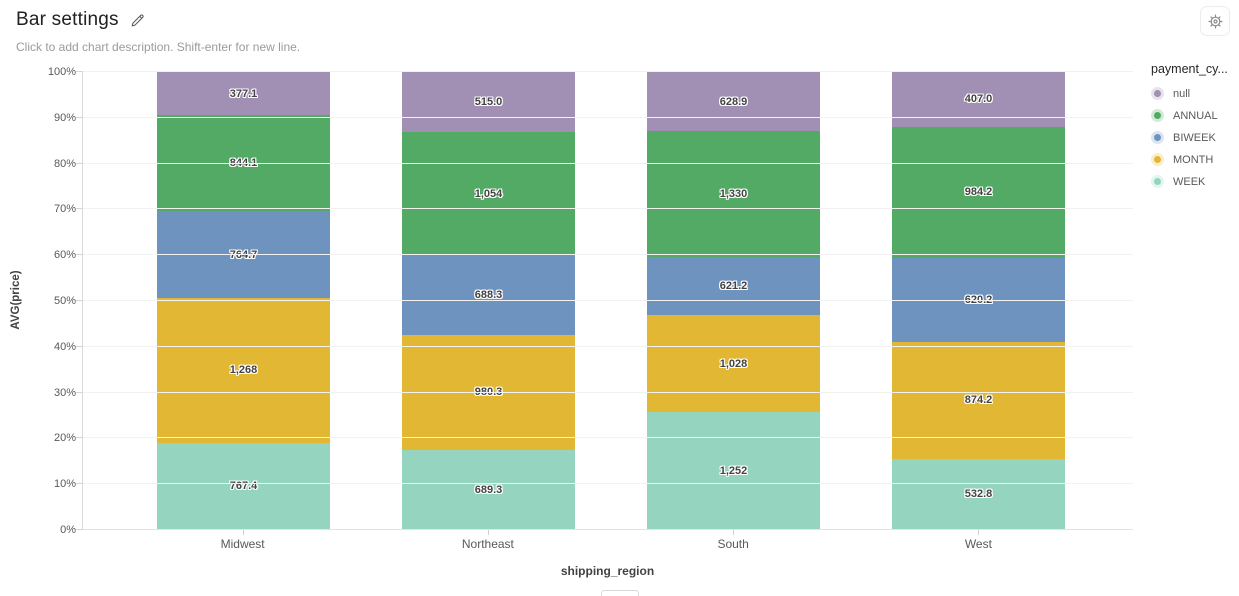  What do you see at coordinates (47, 301) in the screenshot?
I see `y-axis-labels: 0% 10% 20% 30% 40% 50% 60% 70% 80% 90% 100%` at bounding box center [47, 301].